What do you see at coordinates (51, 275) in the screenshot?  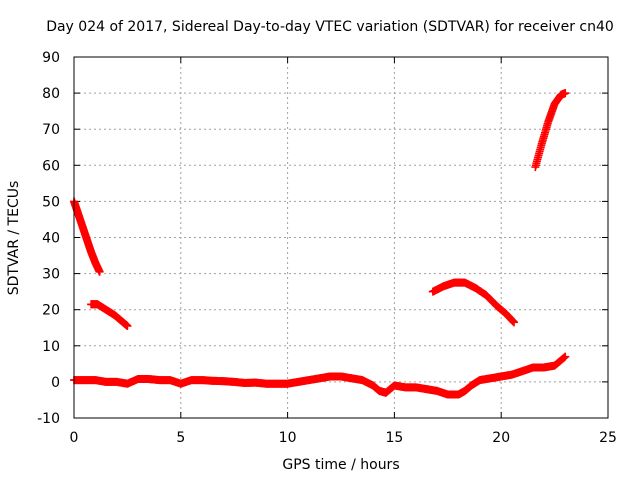 I see `y-tick-label: 30` at bounding box center [51, 275].